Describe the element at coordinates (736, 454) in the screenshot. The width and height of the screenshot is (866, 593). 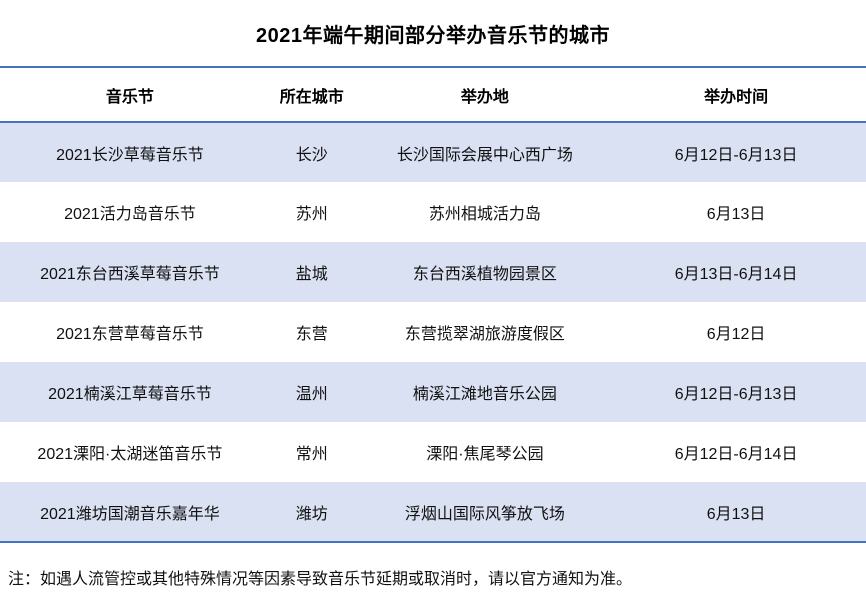
I see `cell-time: 6月12日-6月14日` at that location.